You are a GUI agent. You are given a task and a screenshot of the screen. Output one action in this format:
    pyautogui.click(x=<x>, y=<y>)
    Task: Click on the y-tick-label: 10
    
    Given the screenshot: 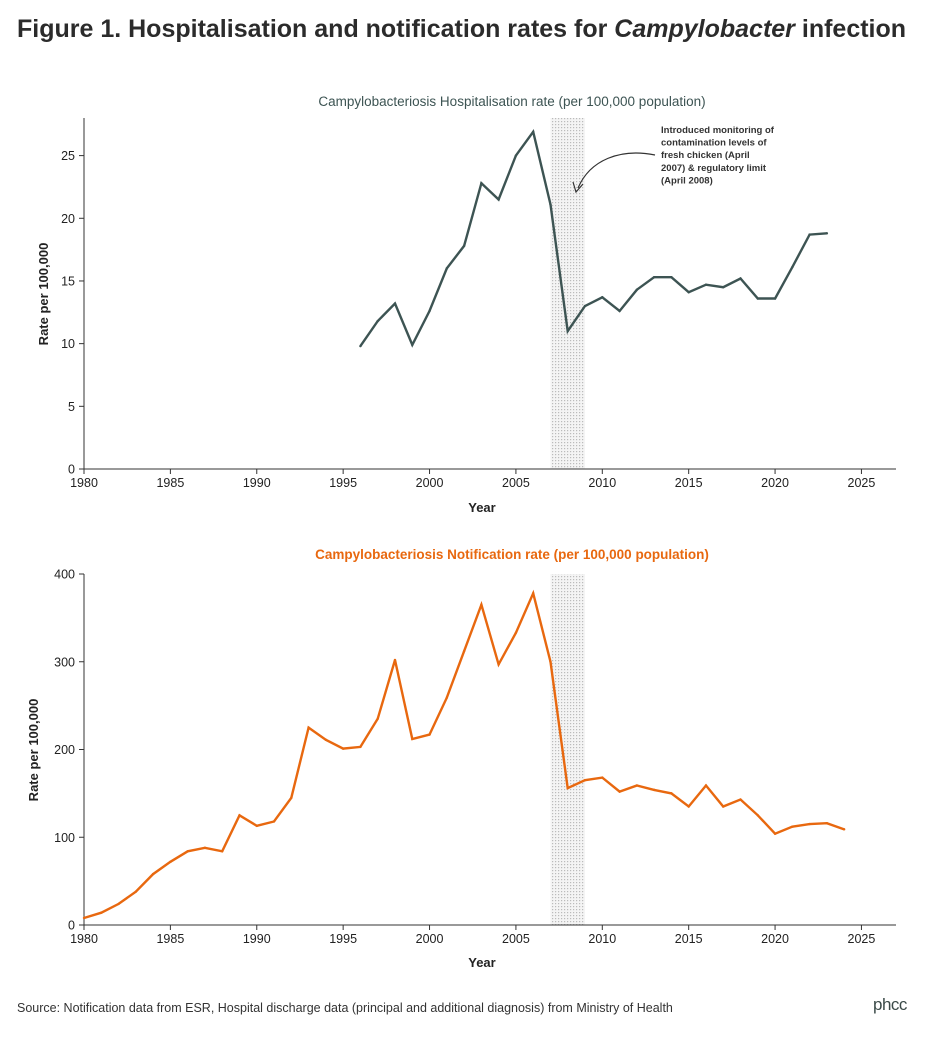 What is the action you would take?
    pyautogui.click(x=68, y=344)
    